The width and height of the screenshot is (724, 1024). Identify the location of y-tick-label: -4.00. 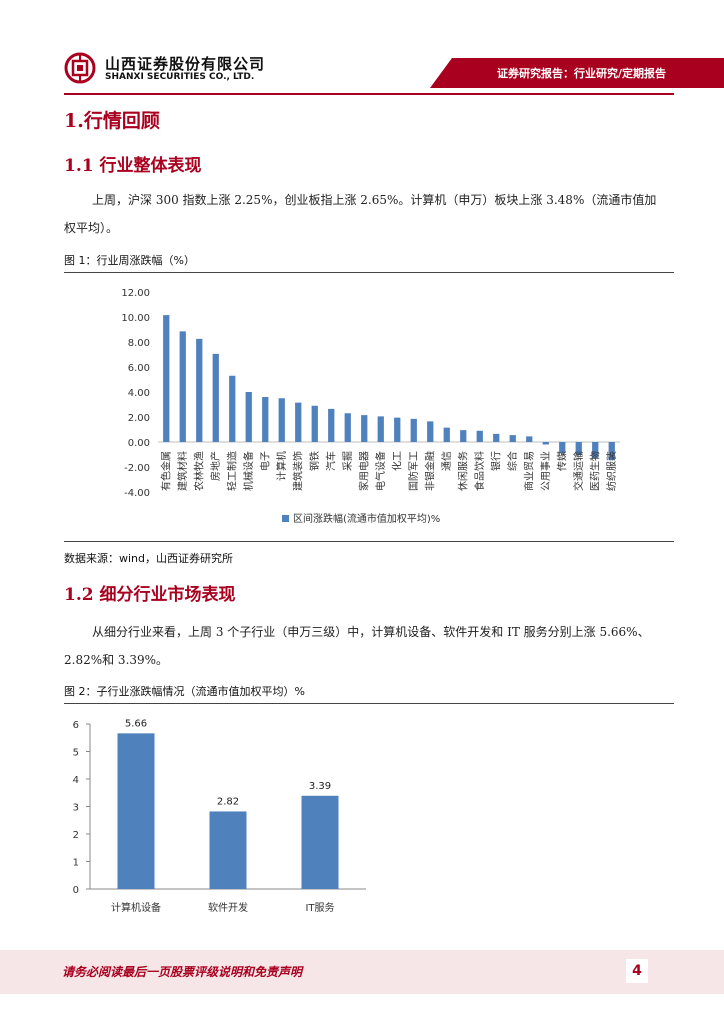
(137, 493).